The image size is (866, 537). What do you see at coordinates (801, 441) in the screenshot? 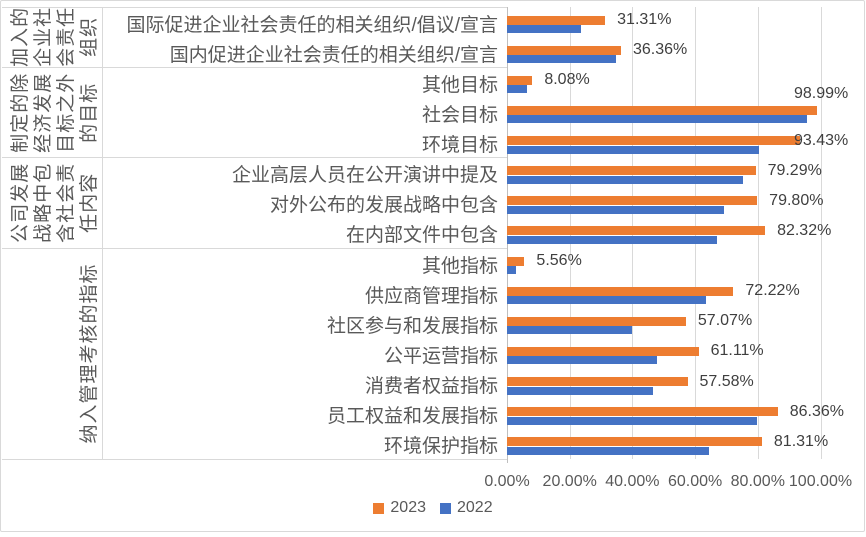
I see `data-label: 81.31%` at bounding box center [801, 441].